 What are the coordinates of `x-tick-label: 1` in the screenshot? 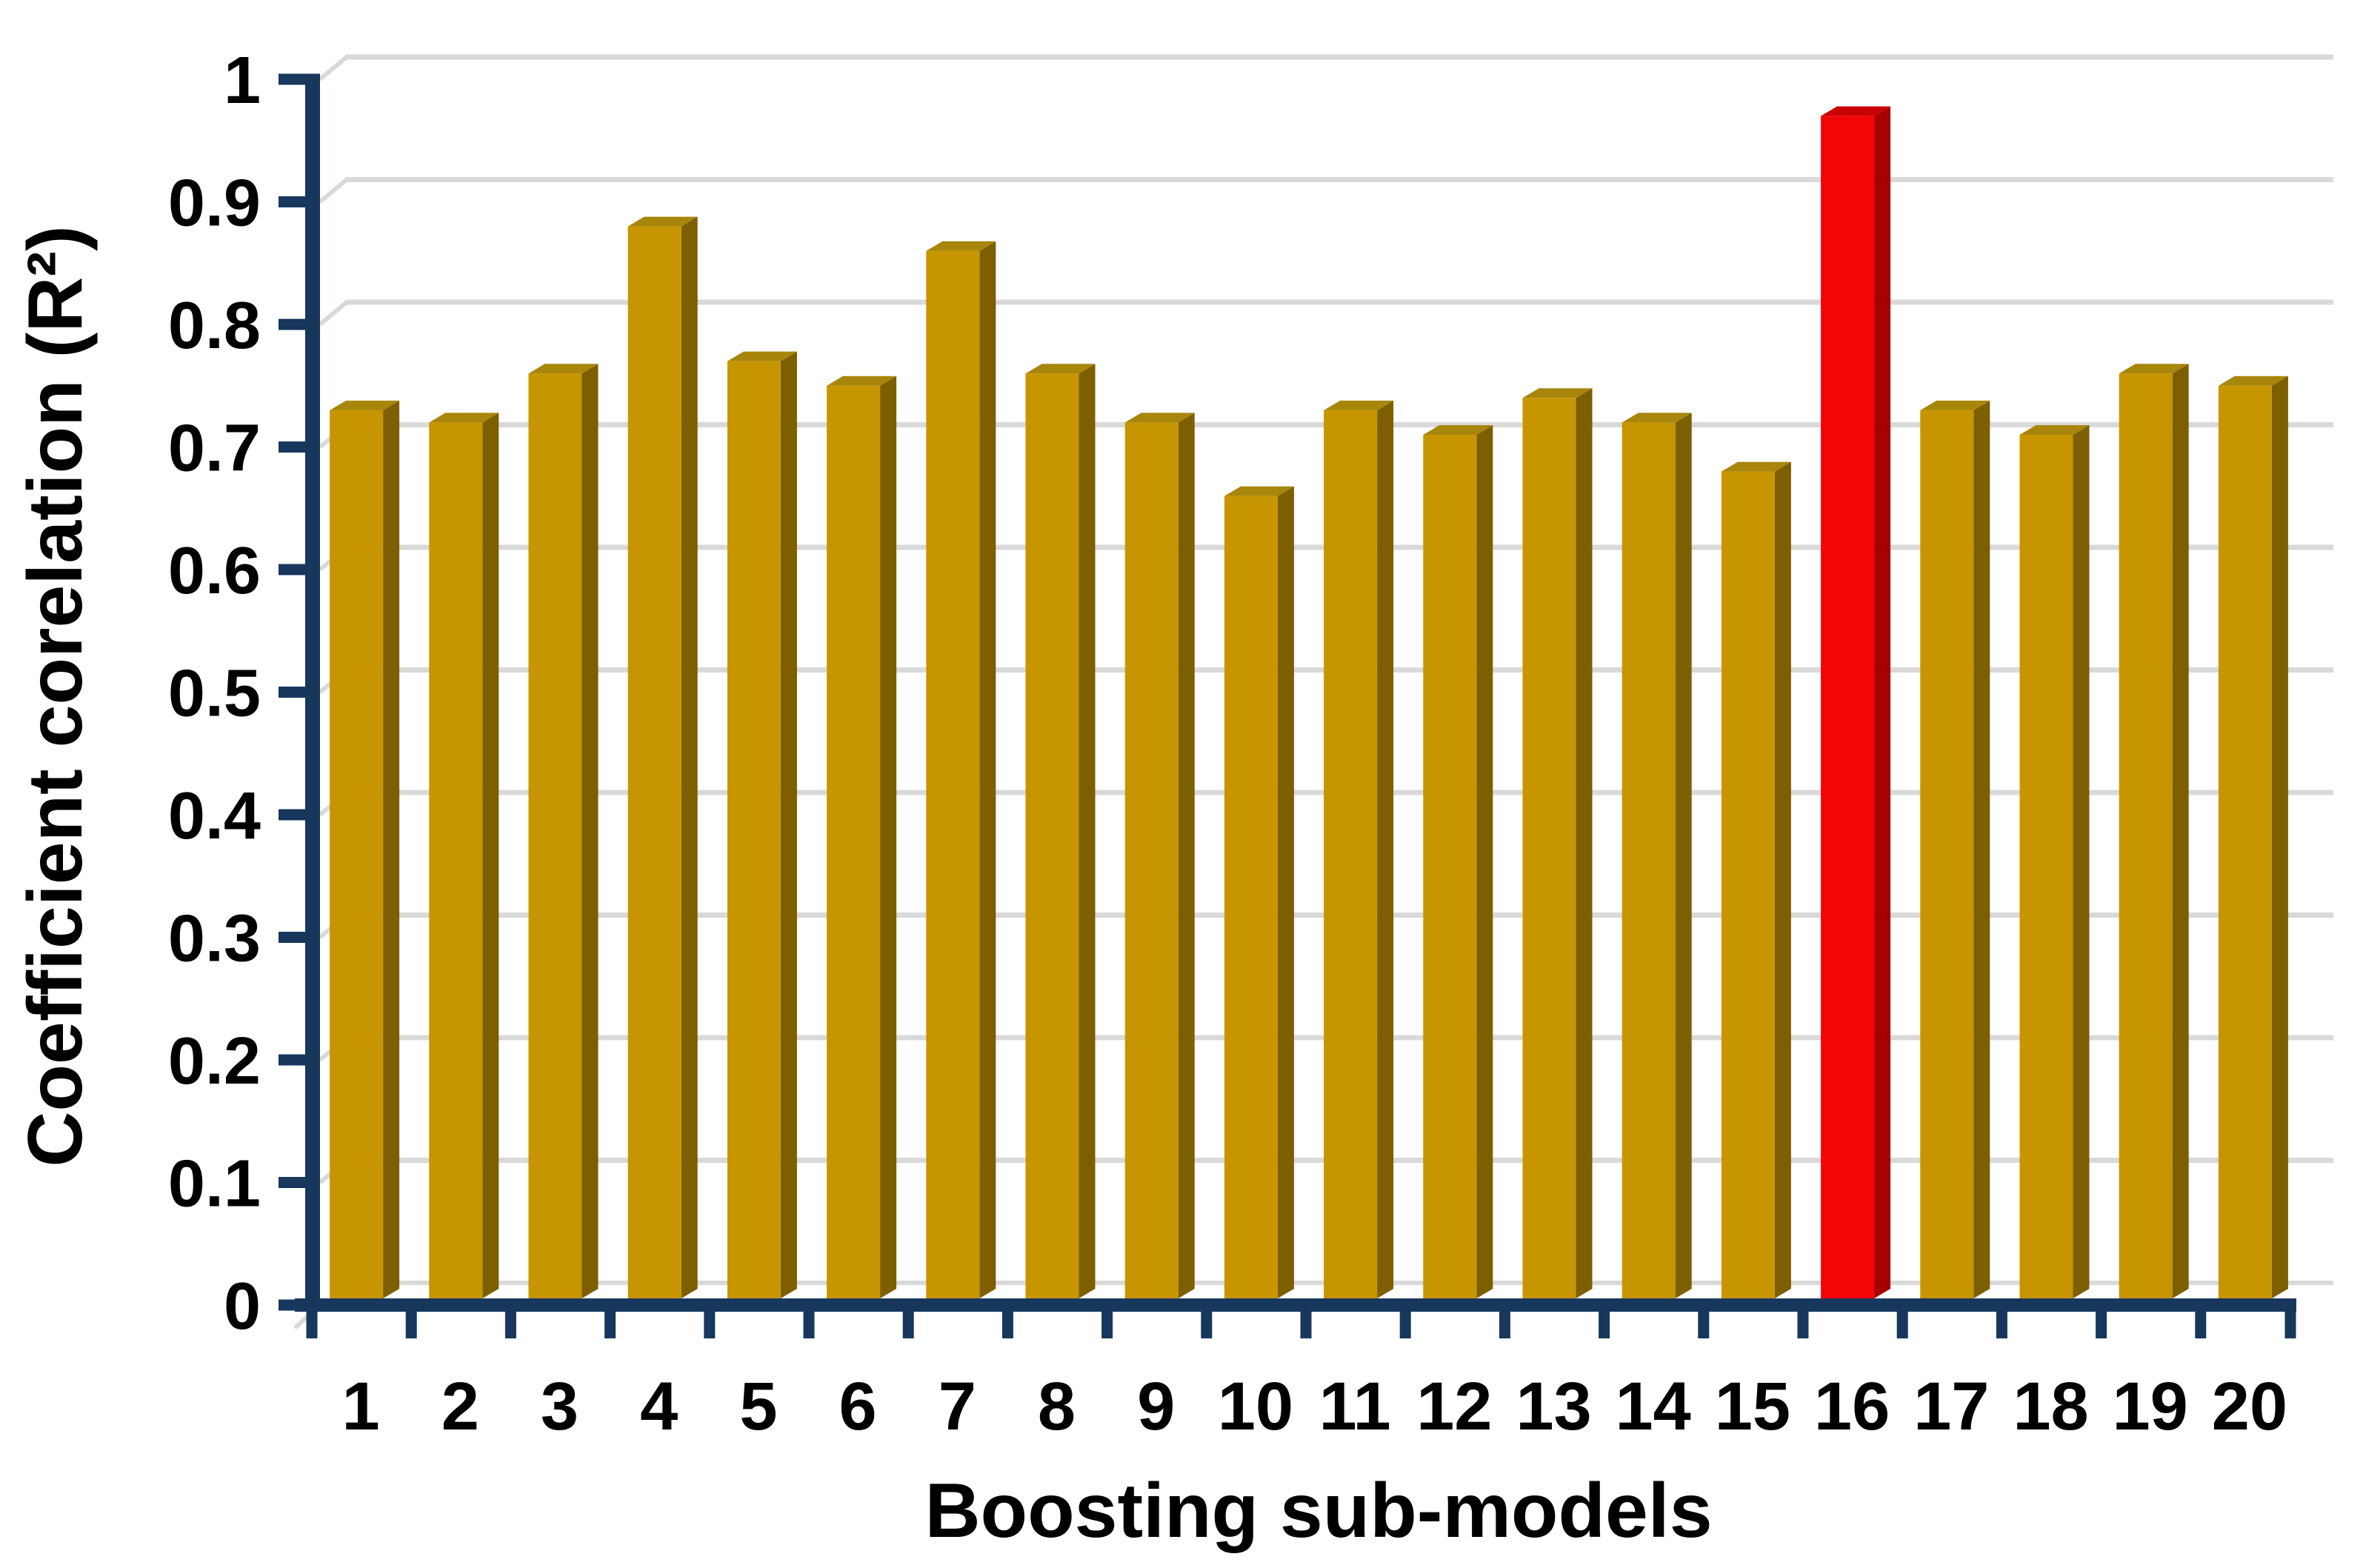 It's located at (361, 1407).